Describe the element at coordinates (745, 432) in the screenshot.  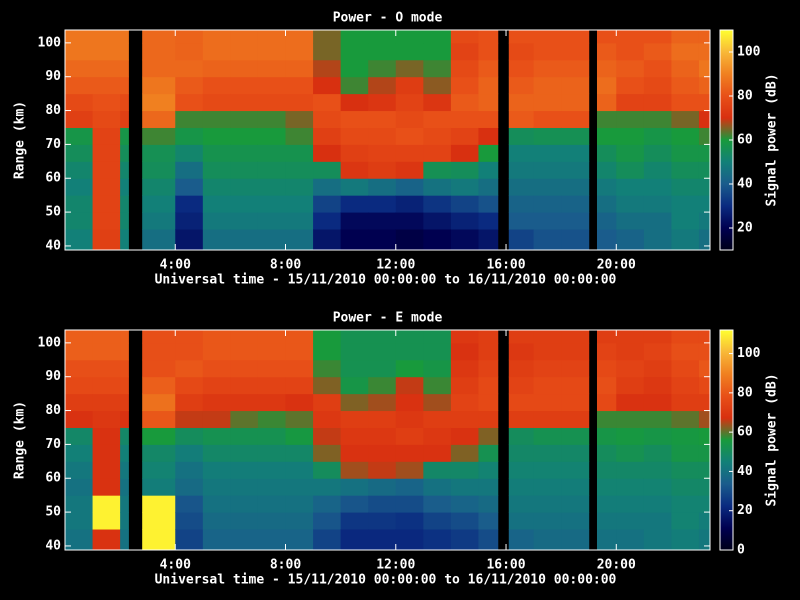
I see `colorbar-tick-label: 60` at that location.